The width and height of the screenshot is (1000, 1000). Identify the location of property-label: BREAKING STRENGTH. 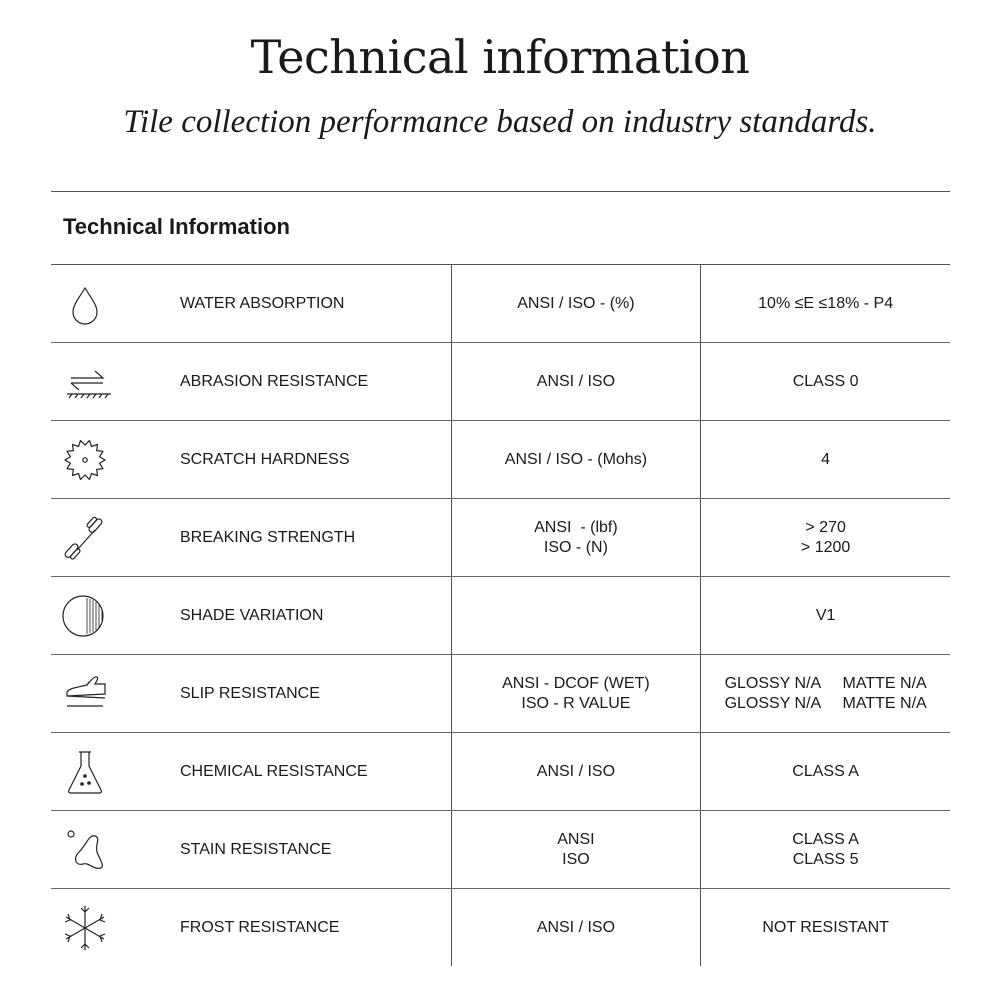
(268, 537).